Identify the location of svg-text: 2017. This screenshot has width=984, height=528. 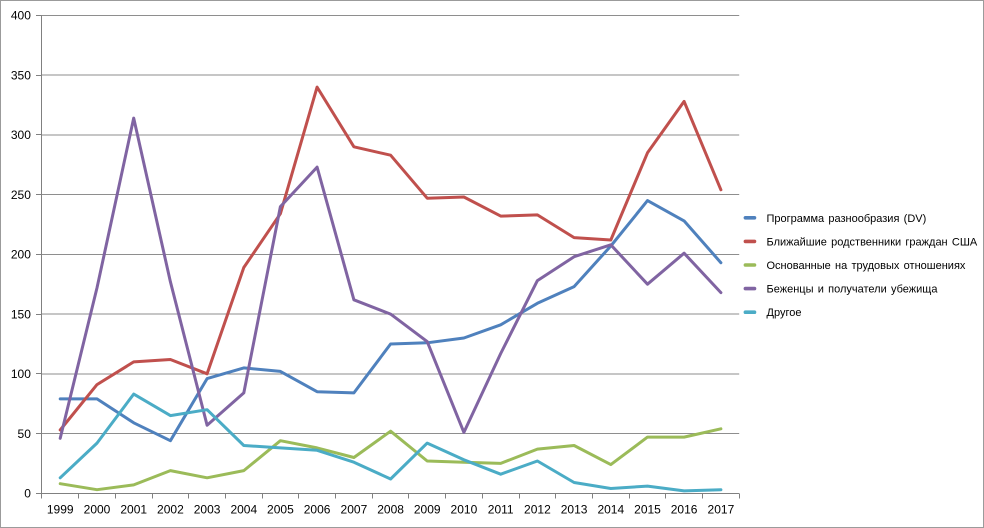
(721, 510).